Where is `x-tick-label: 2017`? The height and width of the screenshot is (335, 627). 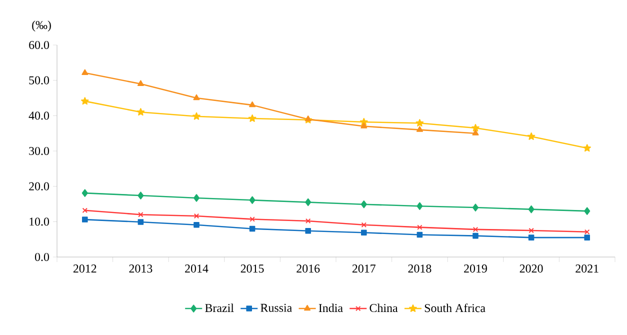
x-tick-label: 2017 is located at coordinates (364, 268).